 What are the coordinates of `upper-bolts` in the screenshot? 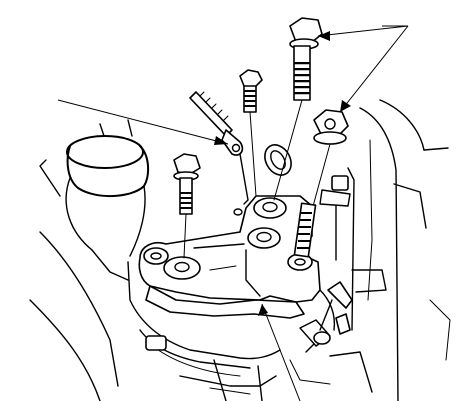 It's located at (311, 114).